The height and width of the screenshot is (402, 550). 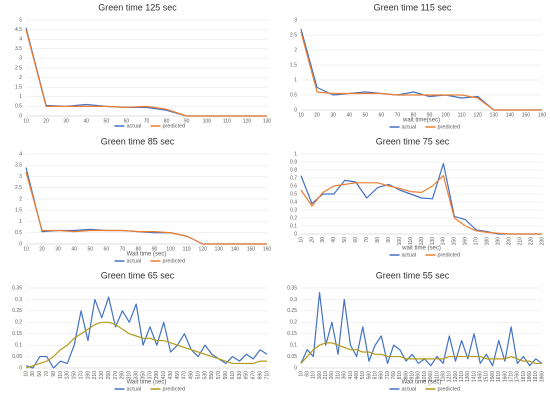 I want to click on x-tick-label: 510, so click(x=363, y=375).